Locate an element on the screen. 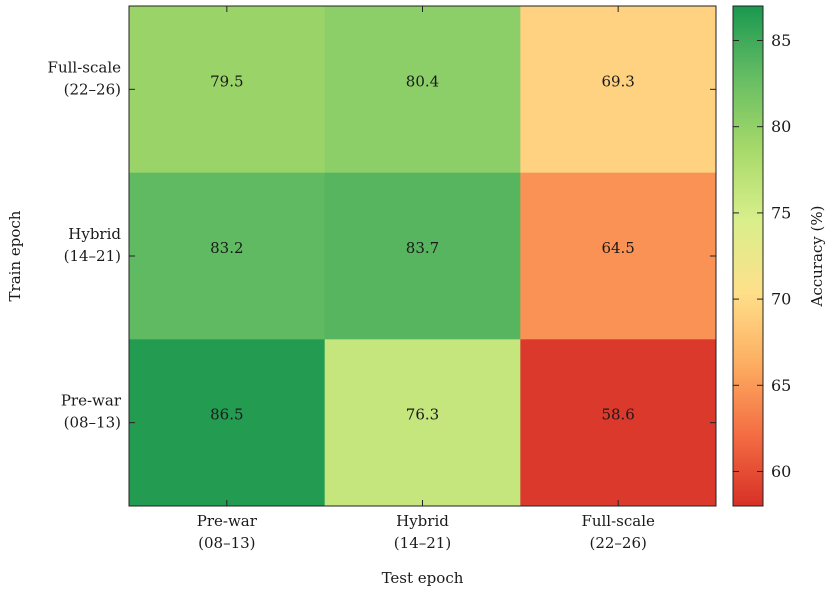 Image resolution: width=833 pixels, height=593 pixels. colorbar-ticks: 60 65 70 75 80 85 is located at coordinates (762, 256).